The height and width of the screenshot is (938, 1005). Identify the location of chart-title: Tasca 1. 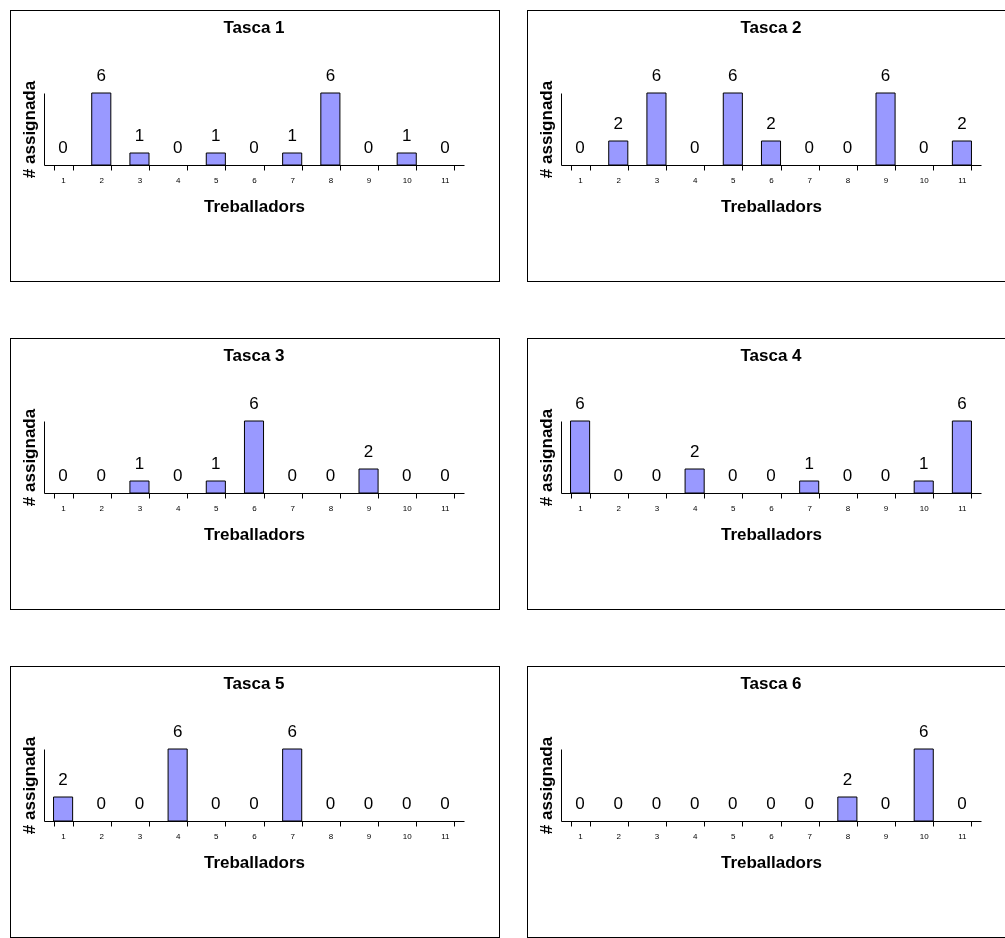
(254, 27).